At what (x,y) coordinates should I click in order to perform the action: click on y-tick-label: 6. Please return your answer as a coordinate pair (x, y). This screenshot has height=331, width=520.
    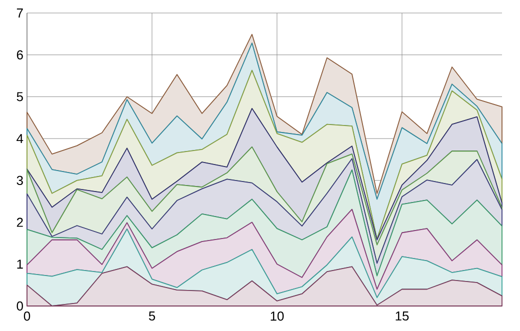
    Looking at the image, I should click on (19, 55).